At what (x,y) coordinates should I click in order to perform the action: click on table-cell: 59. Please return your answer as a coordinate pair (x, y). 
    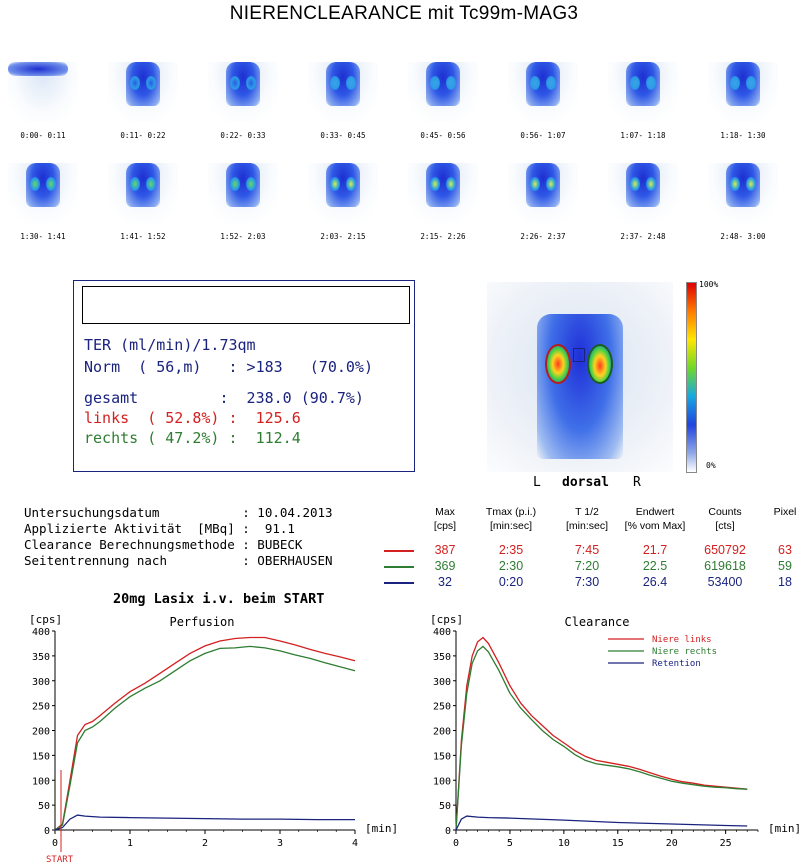
    Looking at the image, I should click on (785, 566).